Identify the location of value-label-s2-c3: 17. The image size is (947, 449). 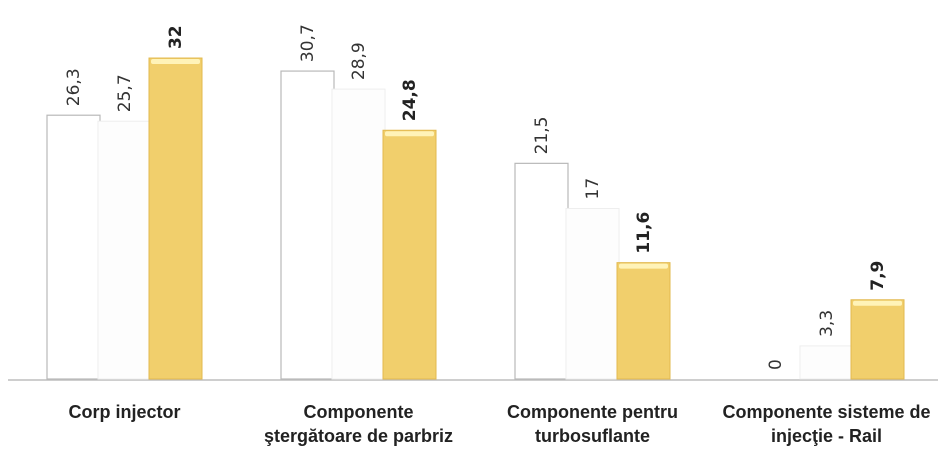
(593, 189).